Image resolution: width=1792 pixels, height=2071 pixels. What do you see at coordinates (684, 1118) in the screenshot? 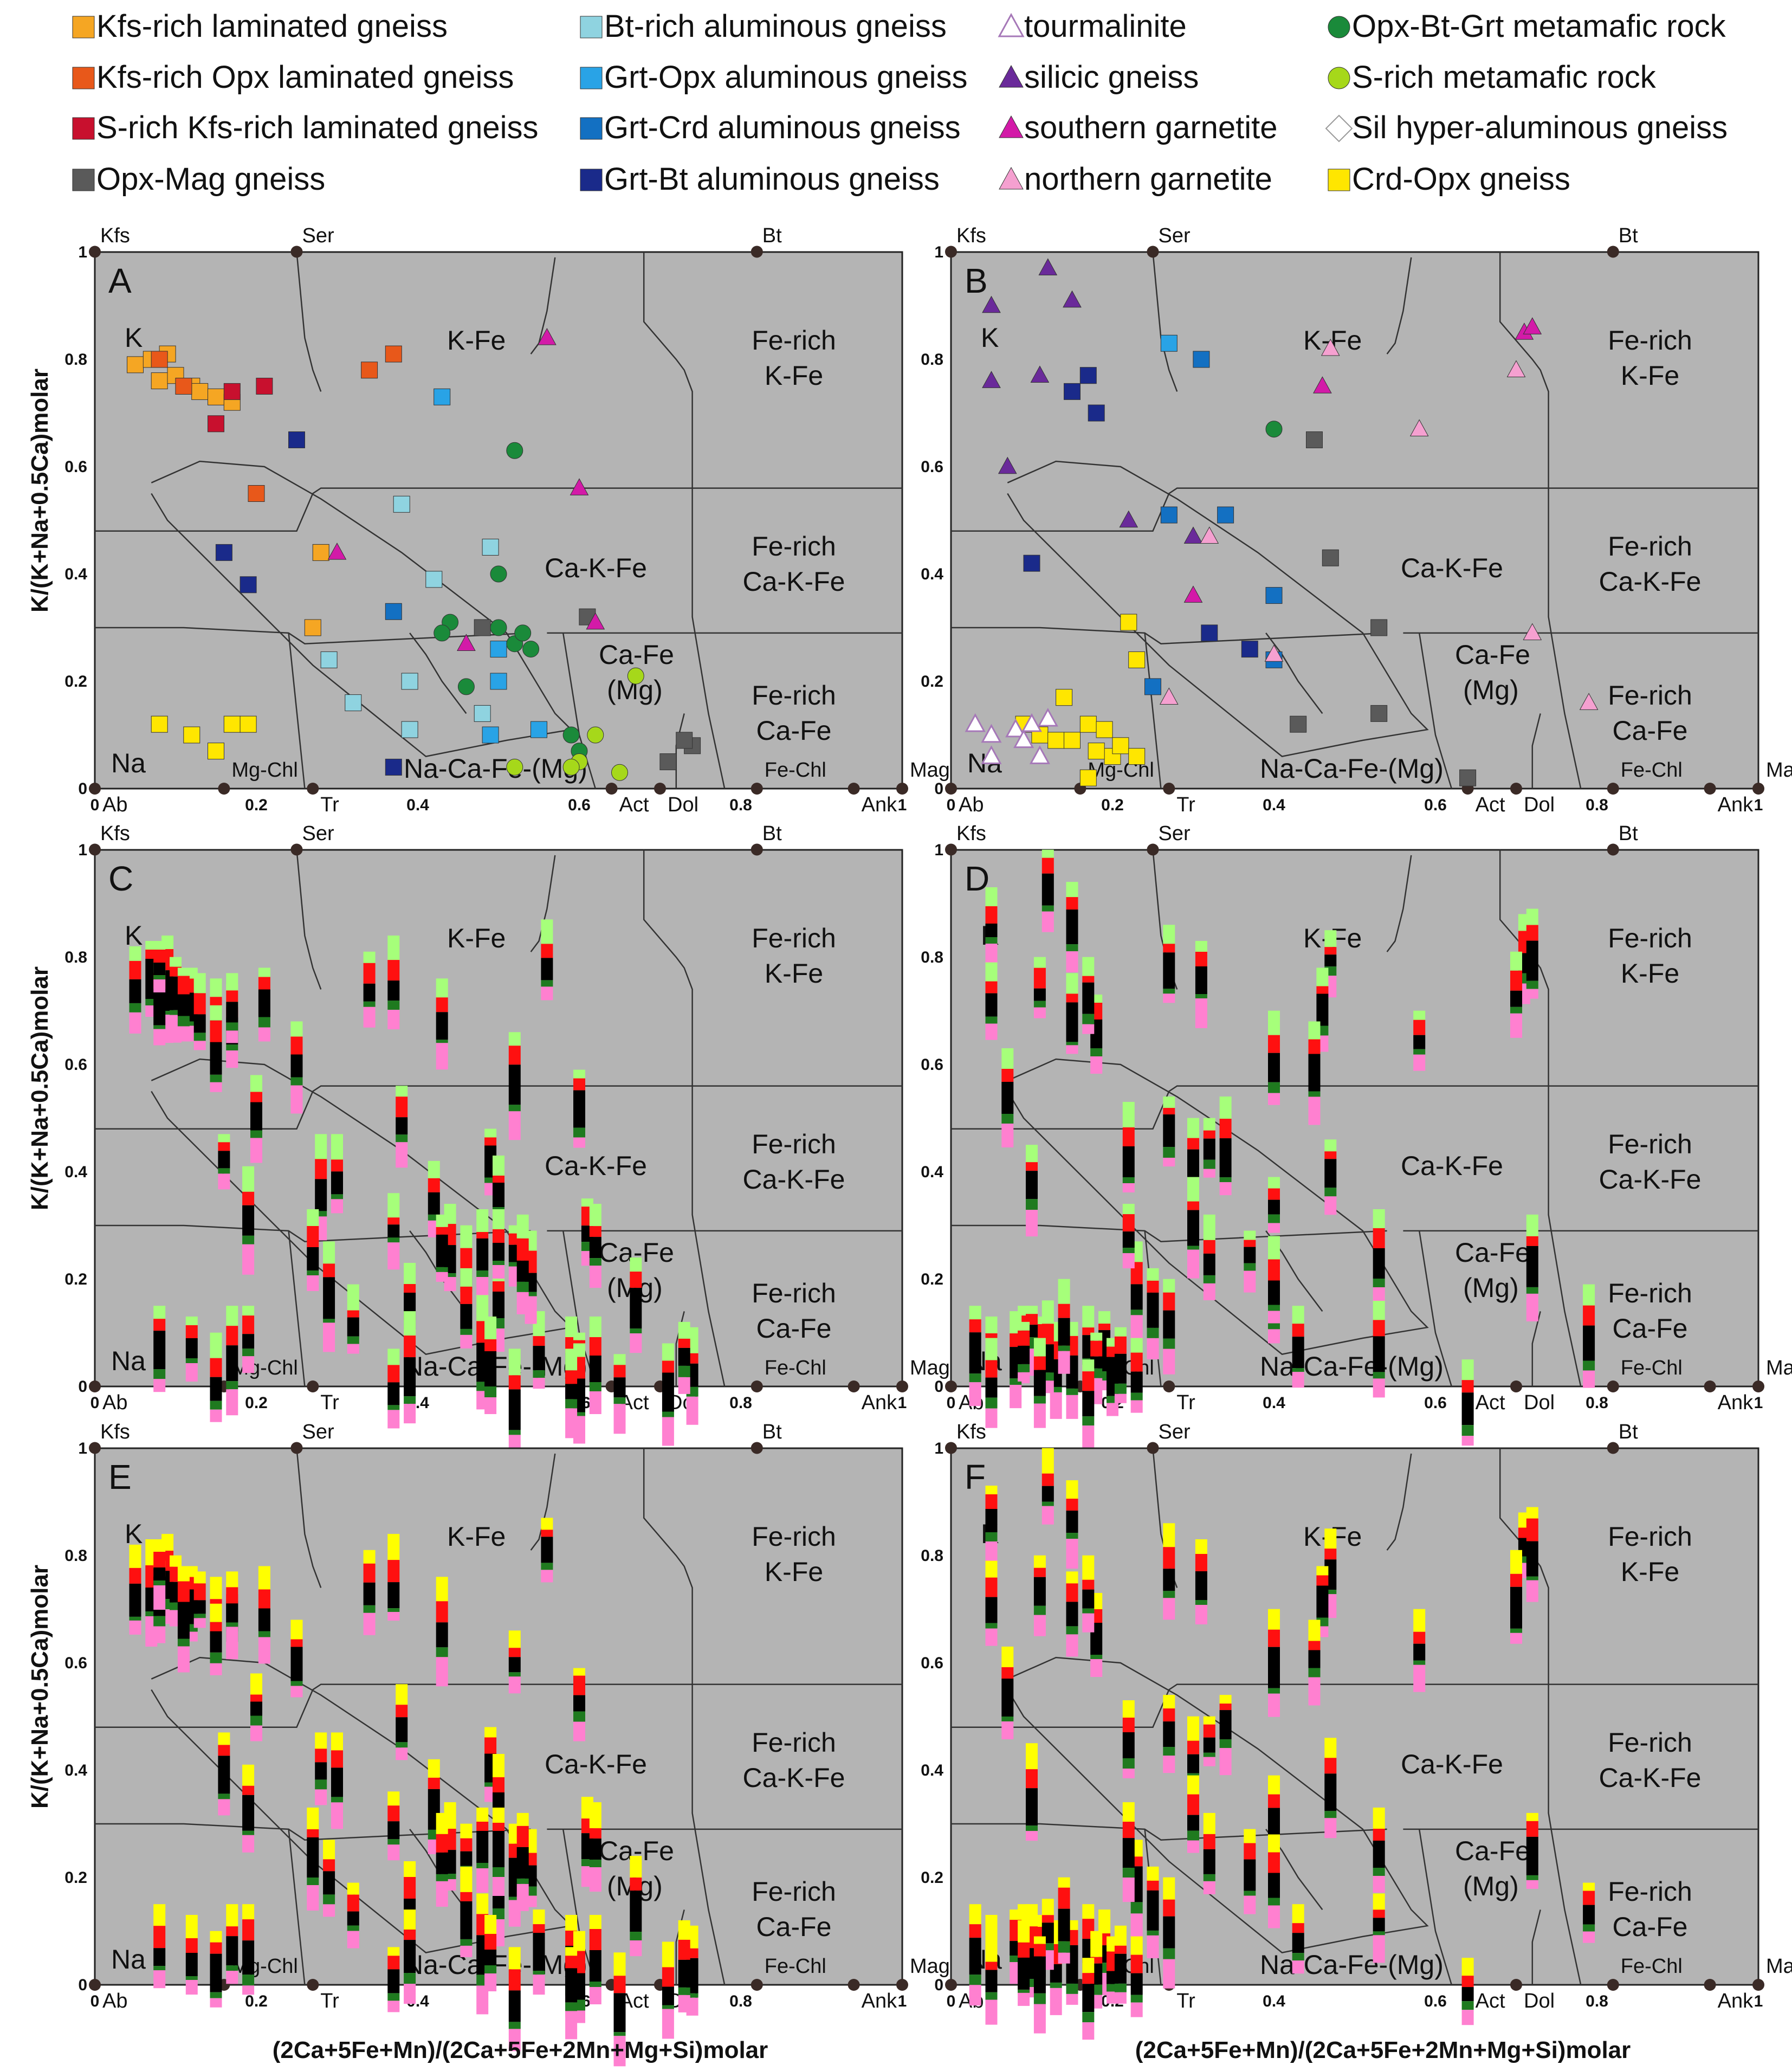
I see `field-boundary` at bounding box center [684, 1118].